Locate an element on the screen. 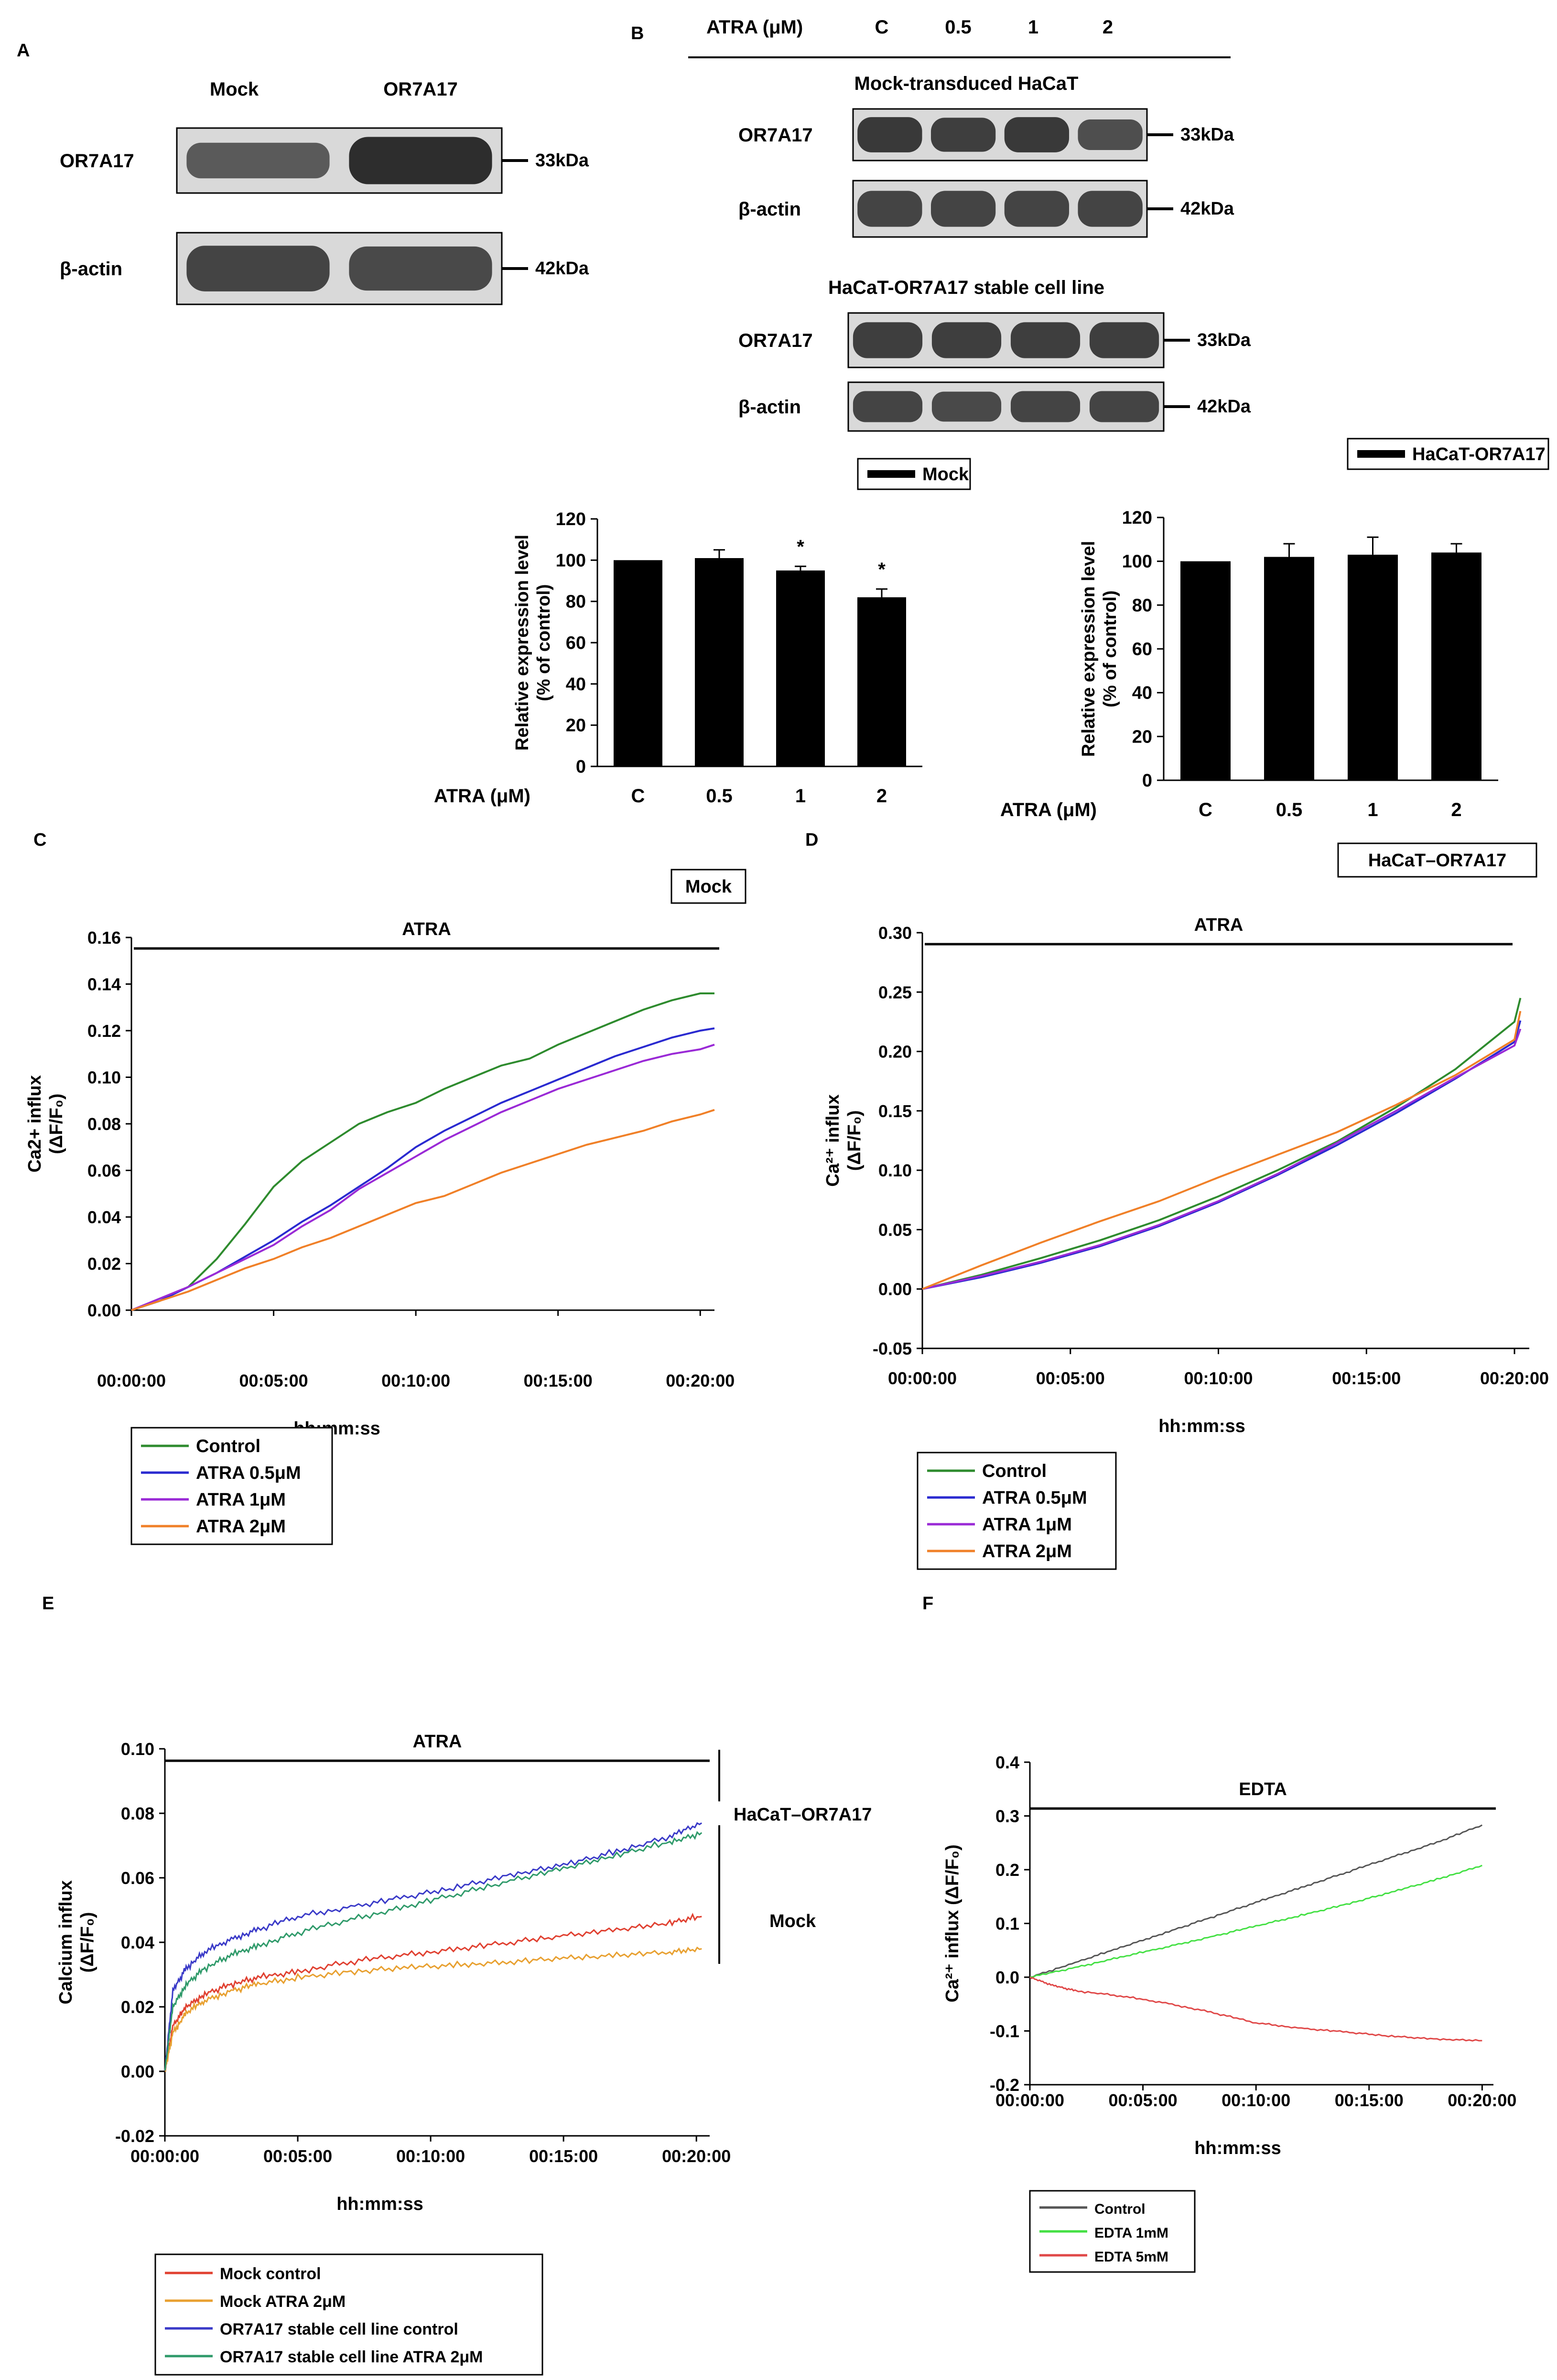 This screenshot has width=1557, height=2380. panel-b-blot-1-1: 42kDa is located at coordinates (1049, 406).